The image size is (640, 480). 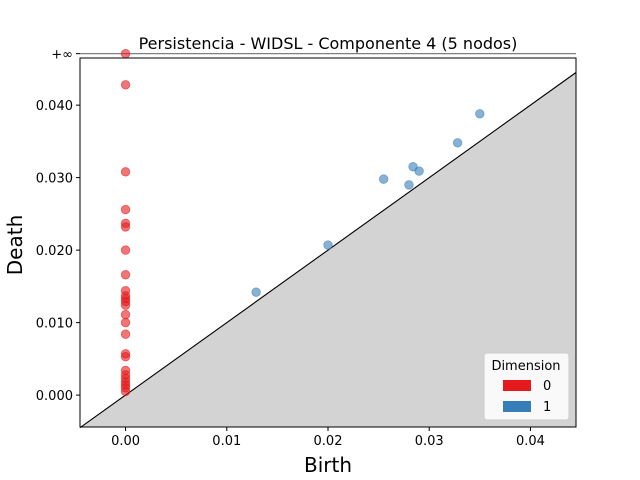 What do you see at coordinates (54, 179) in the screenshot?
I see `y-tick-label: 0.030` at bounding box center [54, 179].